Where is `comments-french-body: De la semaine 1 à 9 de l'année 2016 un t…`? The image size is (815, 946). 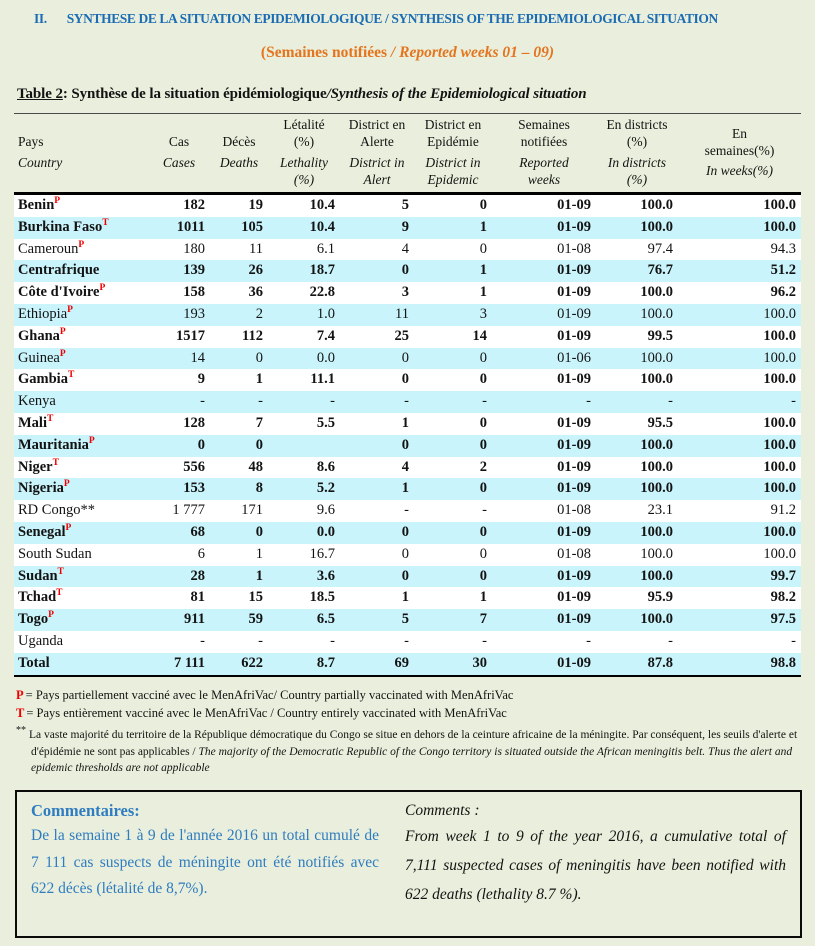 comments-french-body: De la semaine 1 à 9 de l'année 2016 un t… is located at coordinates (205, 862).